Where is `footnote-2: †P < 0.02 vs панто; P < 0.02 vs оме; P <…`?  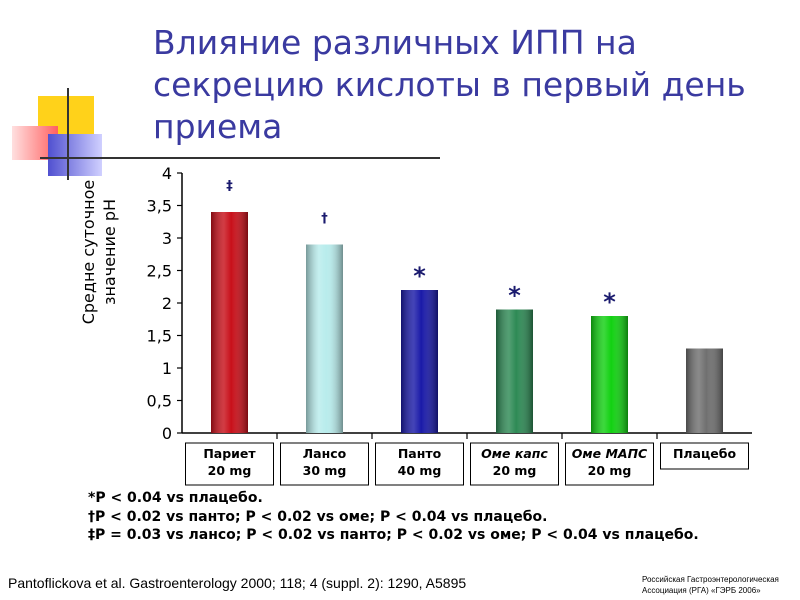
footnote-2: †P < 0.02 vs панто; P < 0.02 vs оме; P <… is located at coordinates (318, 516).